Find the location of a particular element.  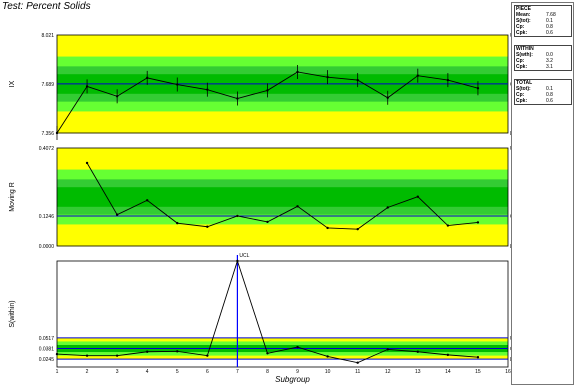

x-tick-label: 13 is located at coordinates (418, 372).